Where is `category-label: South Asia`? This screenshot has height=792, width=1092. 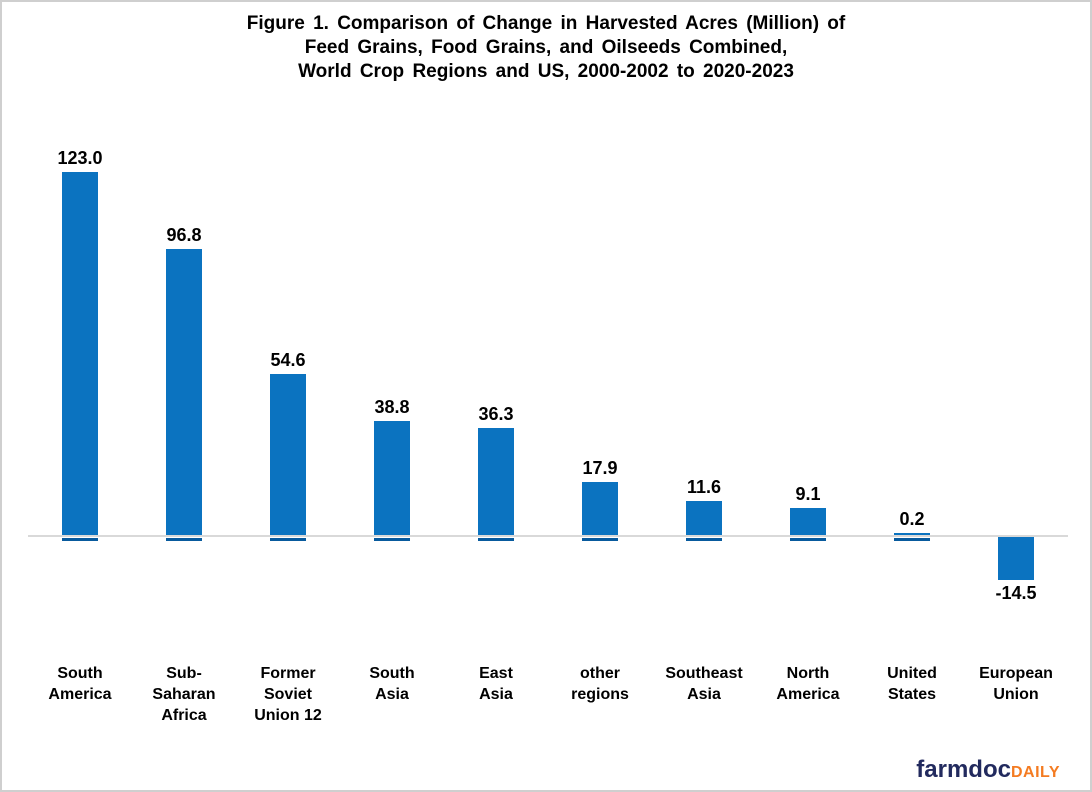
category-label: South Asia is located at coordinates (392, 684).